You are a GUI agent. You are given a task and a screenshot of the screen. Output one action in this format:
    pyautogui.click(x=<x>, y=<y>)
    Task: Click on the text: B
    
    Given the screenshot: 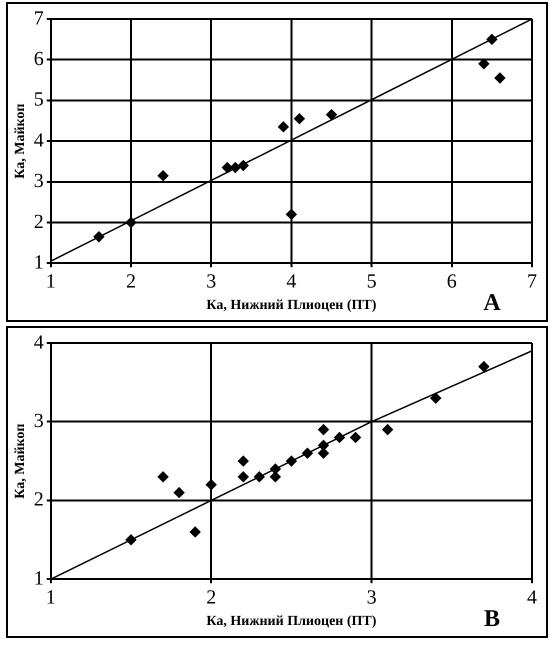 What is the action you would take?
    pyautogui.click(x=492, y=619)
    